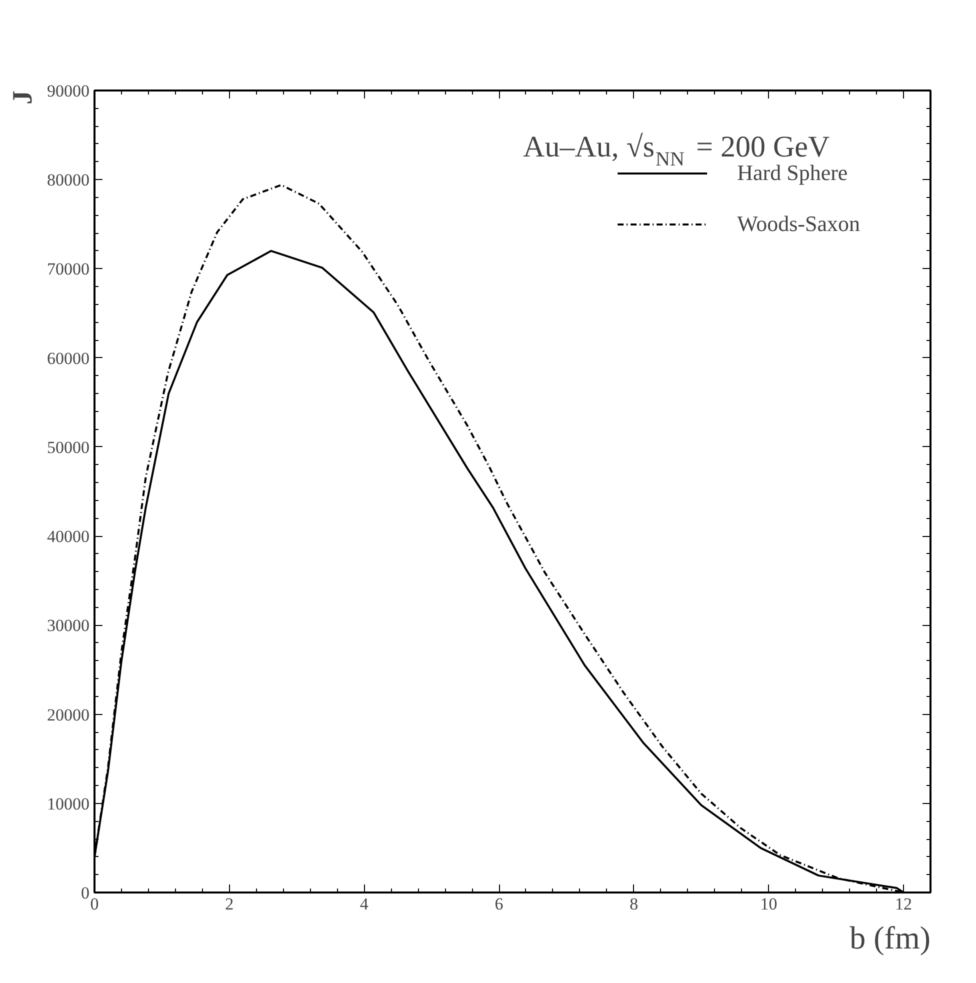 Image resolution: width=976 pixels, height=983 pixels. What do you see at coordinates (634, 904) in the screenshot?
I see `x-tick-label: 8` at bounding box center [634, 904].